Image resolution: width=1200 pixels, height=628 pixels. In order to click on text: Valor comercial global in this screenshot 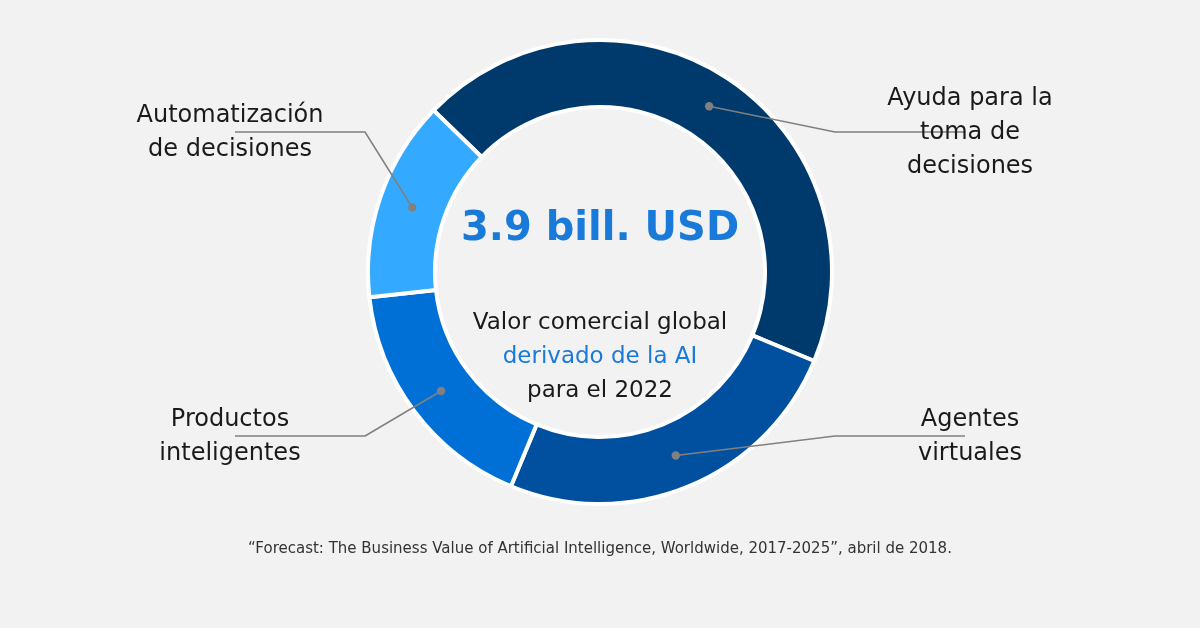, I will do `click(600, 321)`.